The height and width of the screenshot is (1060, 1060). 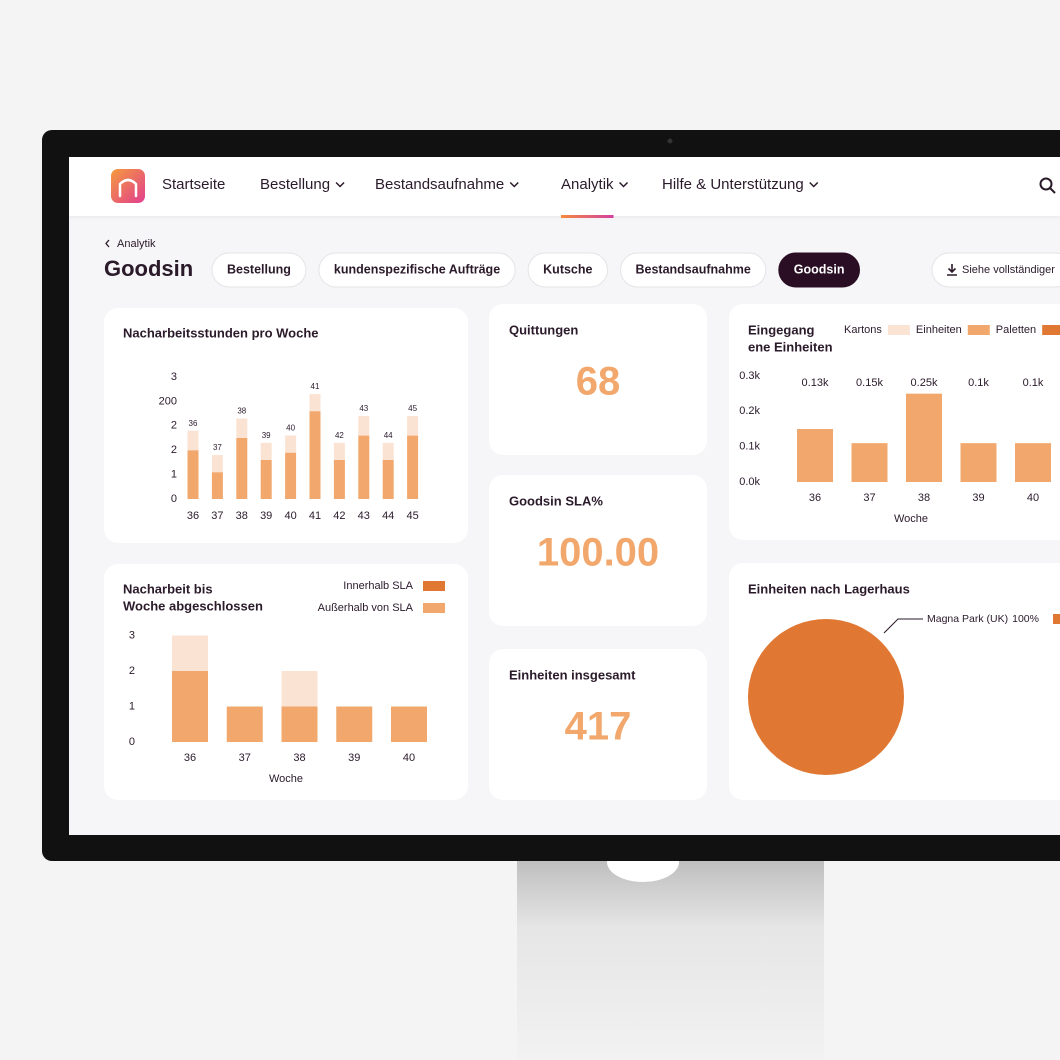 What do you see at coordinates (869, 383) in the screenshot?
I see `bar-annotation: 0.15k` at bounding box center [869, 383].